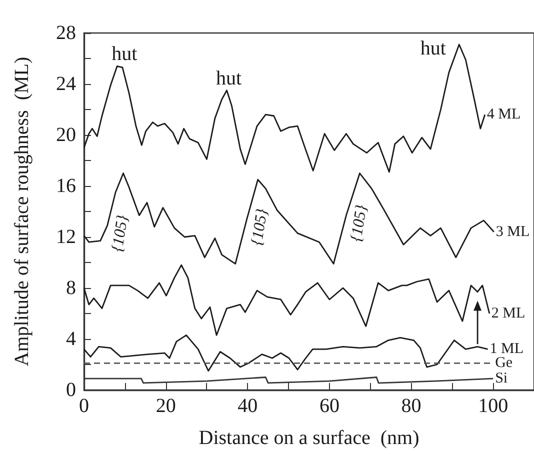 The image size is (534, 454). I want to click on legend-label: Si, so click(501, 378).